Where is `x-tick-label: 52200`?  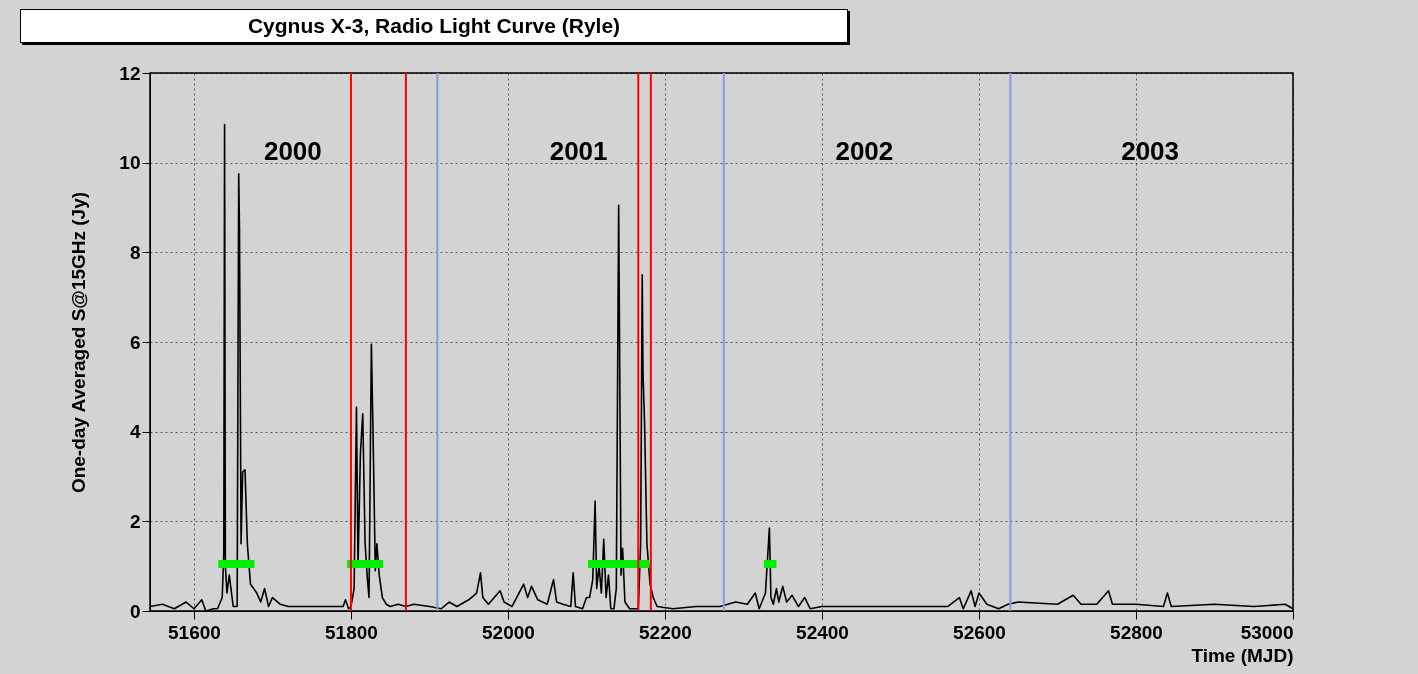
x-tick-label: 52200 is located at coordinates (665, 632).